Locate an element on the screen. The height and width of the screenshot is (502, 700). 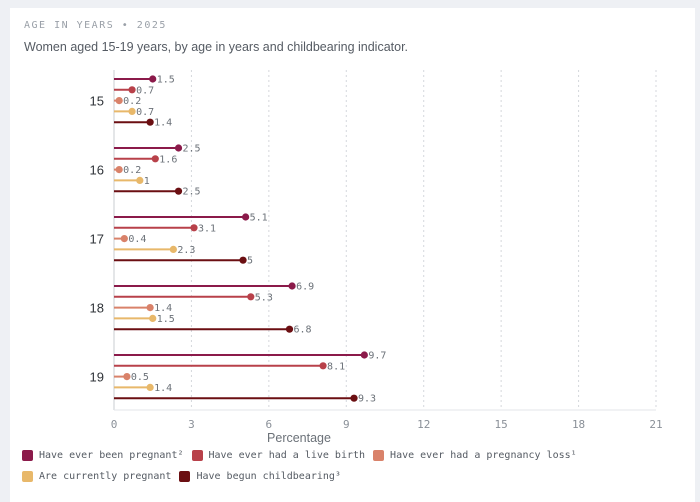
y-tick-label: 19 is located at coordinates (97, 377).